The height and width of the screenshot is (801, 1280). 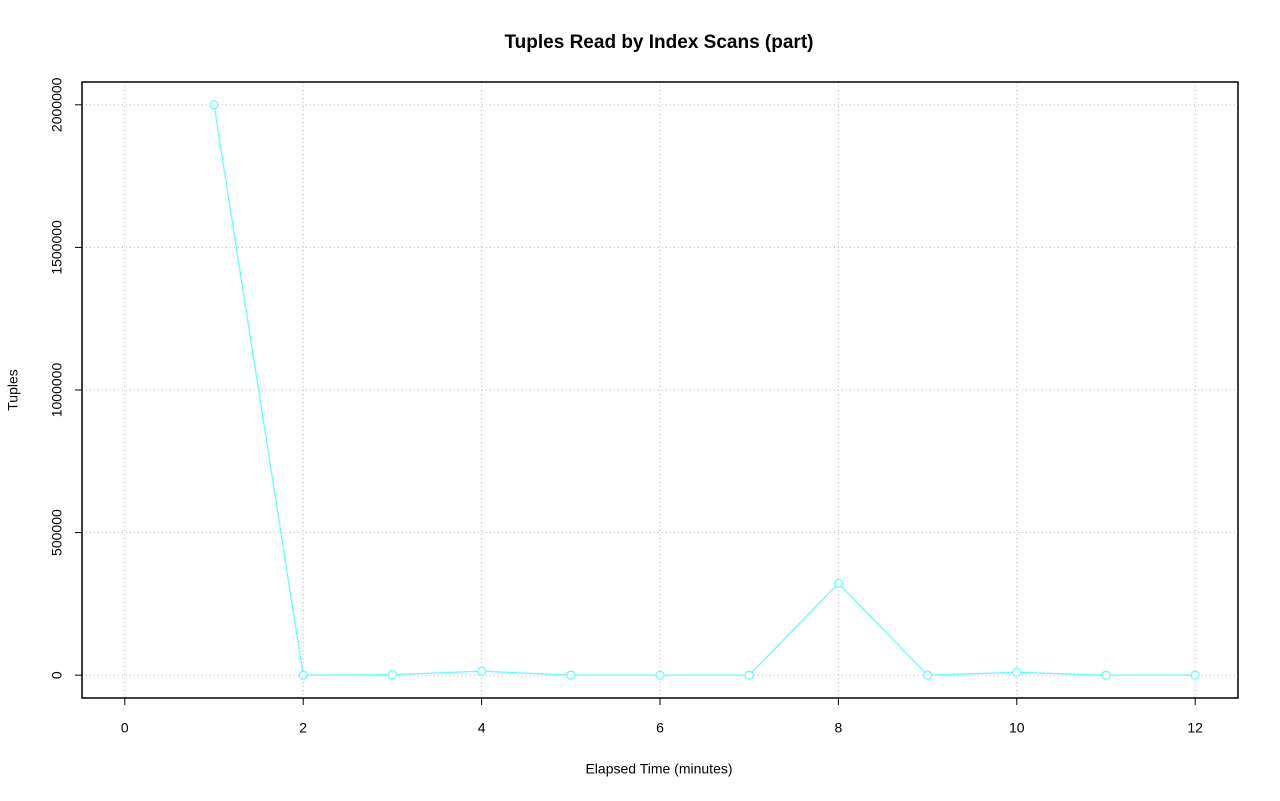 I want to click on y-axis-label: Tuples, so click(x=13, y=390).